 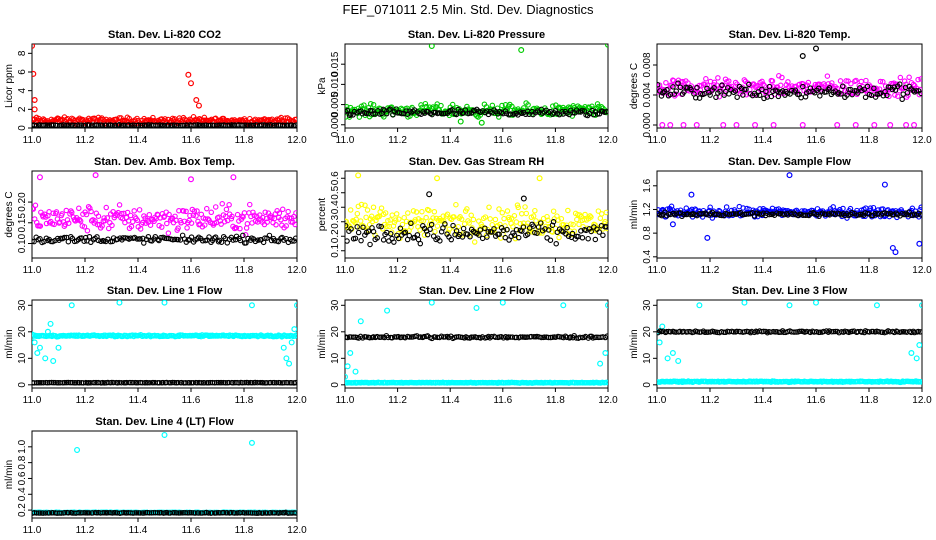 I want to click on y-tick-label: 4, so click(x=22, y=90).